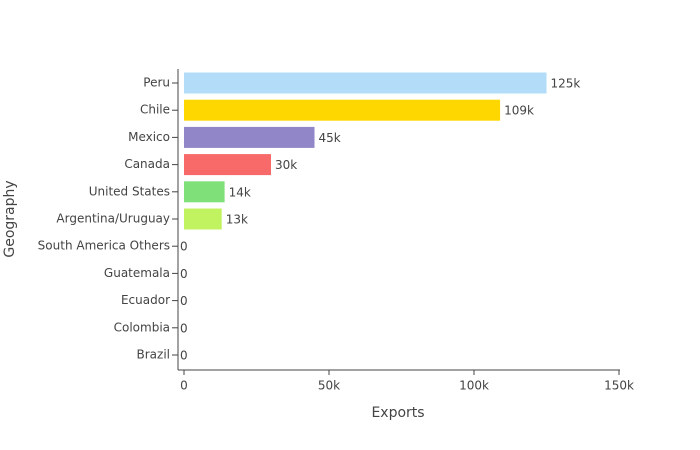 This screenshot has height=450, width=700. What do you see at coordinates (147, 164) in the screenshot?
I see `y-tick-label: Canada` at bounding box center [147, 164].